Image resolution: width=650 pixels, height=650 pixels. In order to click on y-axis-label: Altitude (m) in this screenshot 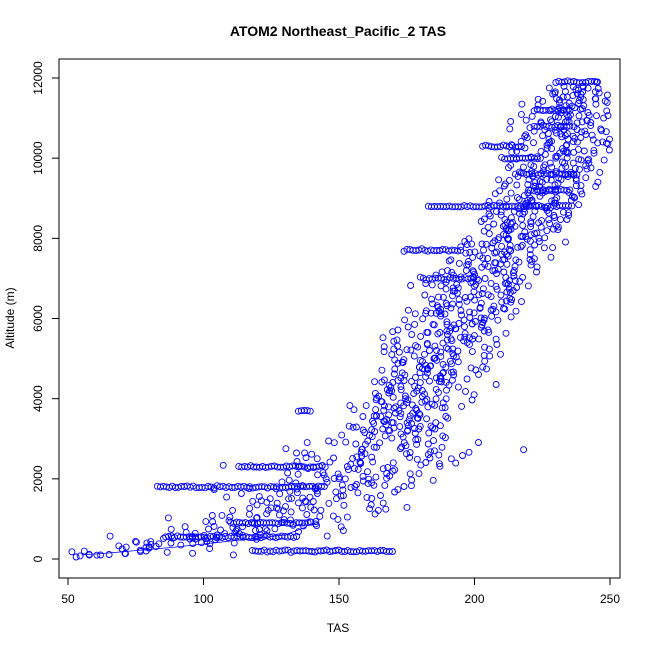, I will do `click(10, 317)`.